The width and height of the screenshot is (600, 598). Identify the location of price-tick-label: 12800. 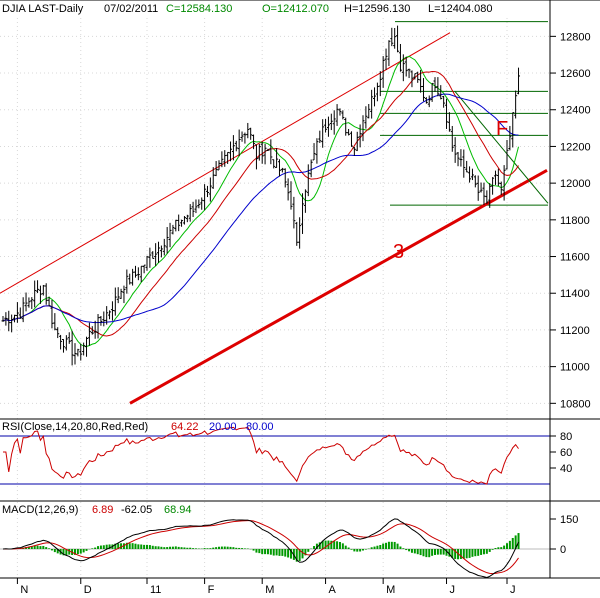
(575, 37).